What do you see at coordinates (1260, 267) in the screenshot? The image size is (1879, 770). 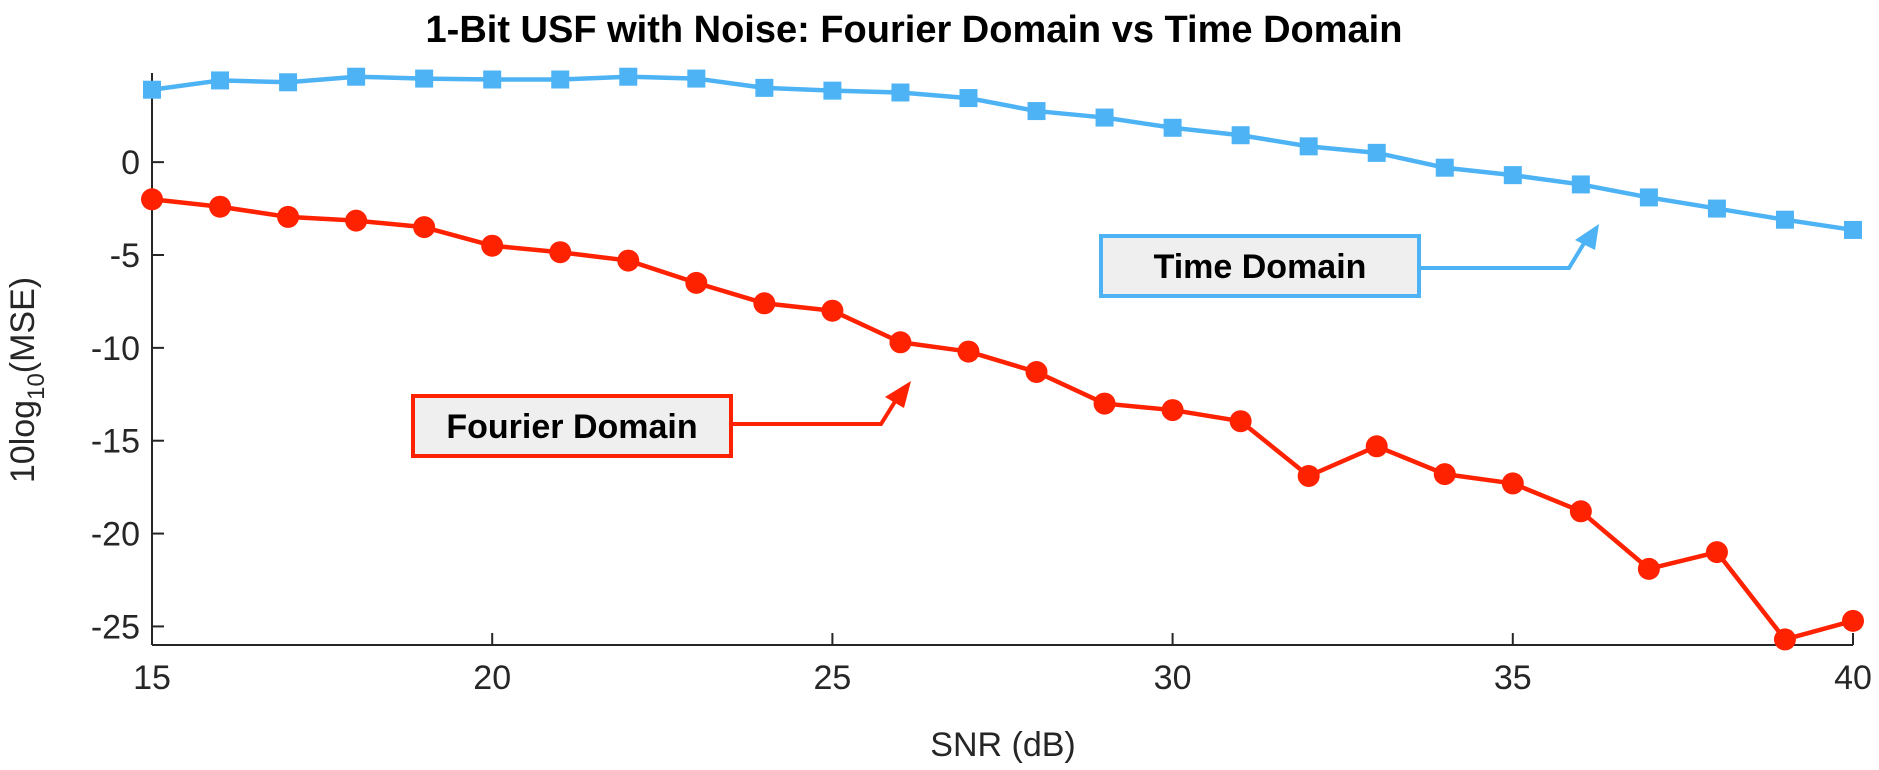 I see `time-domain-label: Time Domain` at bounding box center [1260, 267].